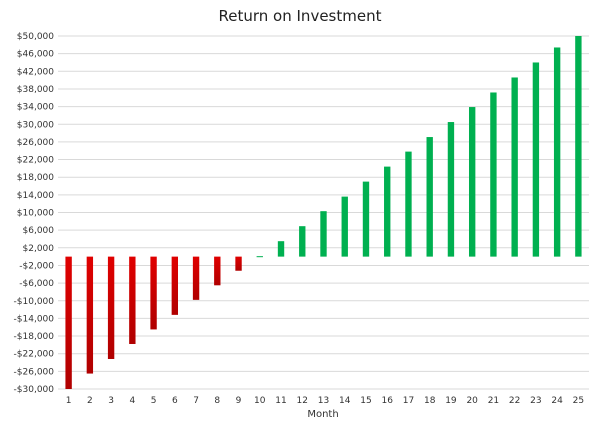  I want to click on y-tick-label: $2,000, so click(39, 249).